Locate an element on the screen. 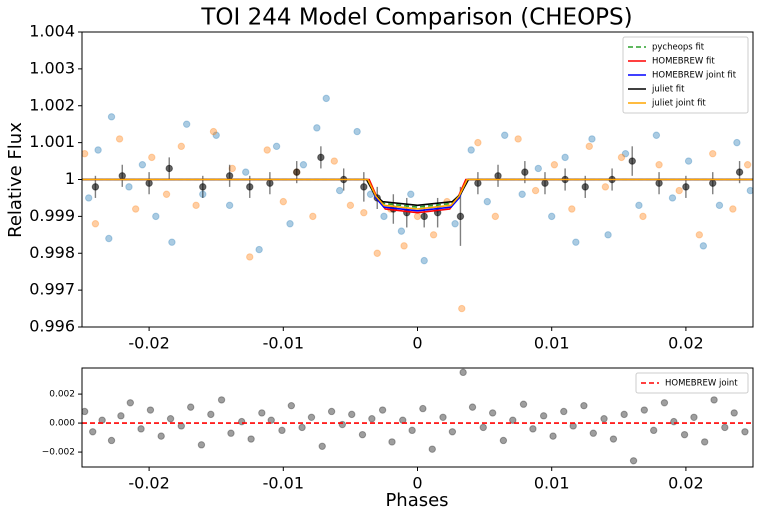 The height and width of the screenshot is (522, 758). y-tick-label: 0.996 is located at coordinates (52, 326).